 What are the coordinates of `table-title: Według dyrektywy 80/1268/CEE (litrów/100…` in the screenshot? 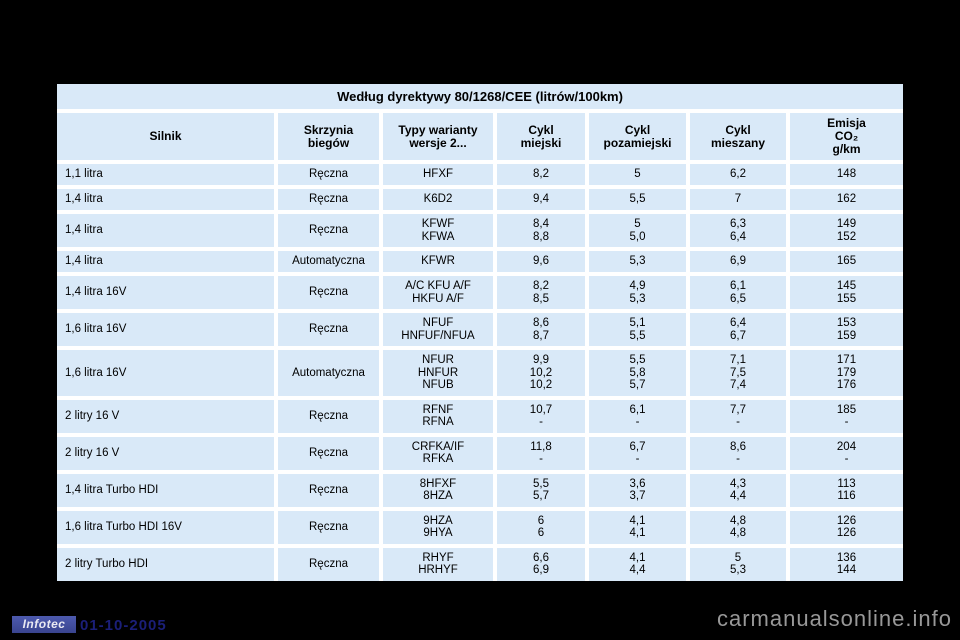 It's located at (480, 96).